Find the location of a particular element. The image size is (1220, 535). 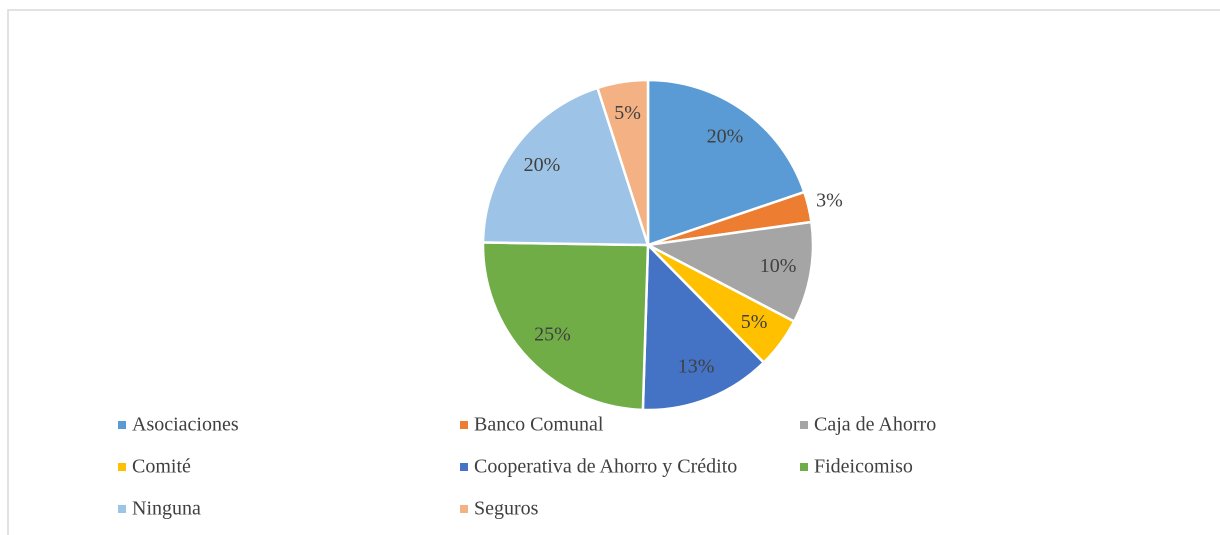

legend-label: Cooperativa de Ahorro y Crédito is located at coordinates (605, 467).